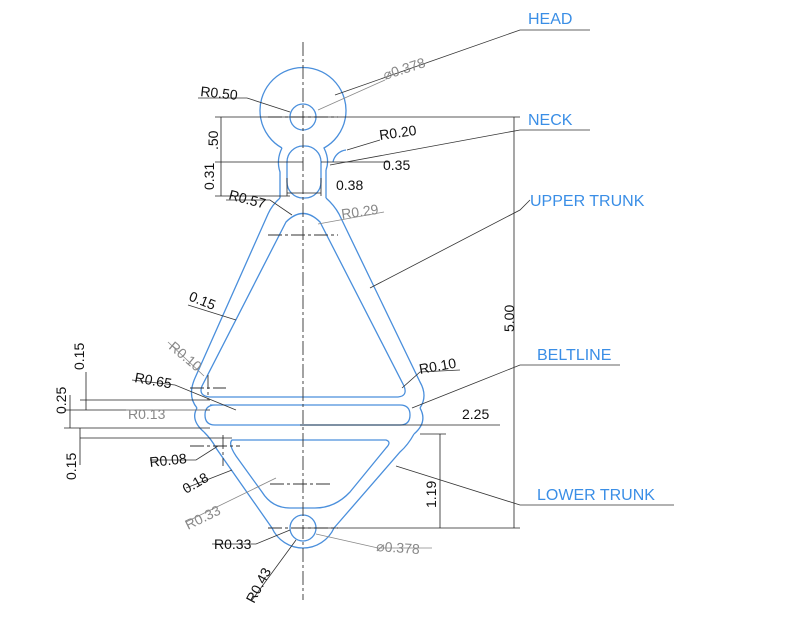 The width and height of the screenshot is (788, 623). Describe the element at coordinates (349, 185) in the screenshot. I see `dim-slot-inner-width: 0.38` at that location.